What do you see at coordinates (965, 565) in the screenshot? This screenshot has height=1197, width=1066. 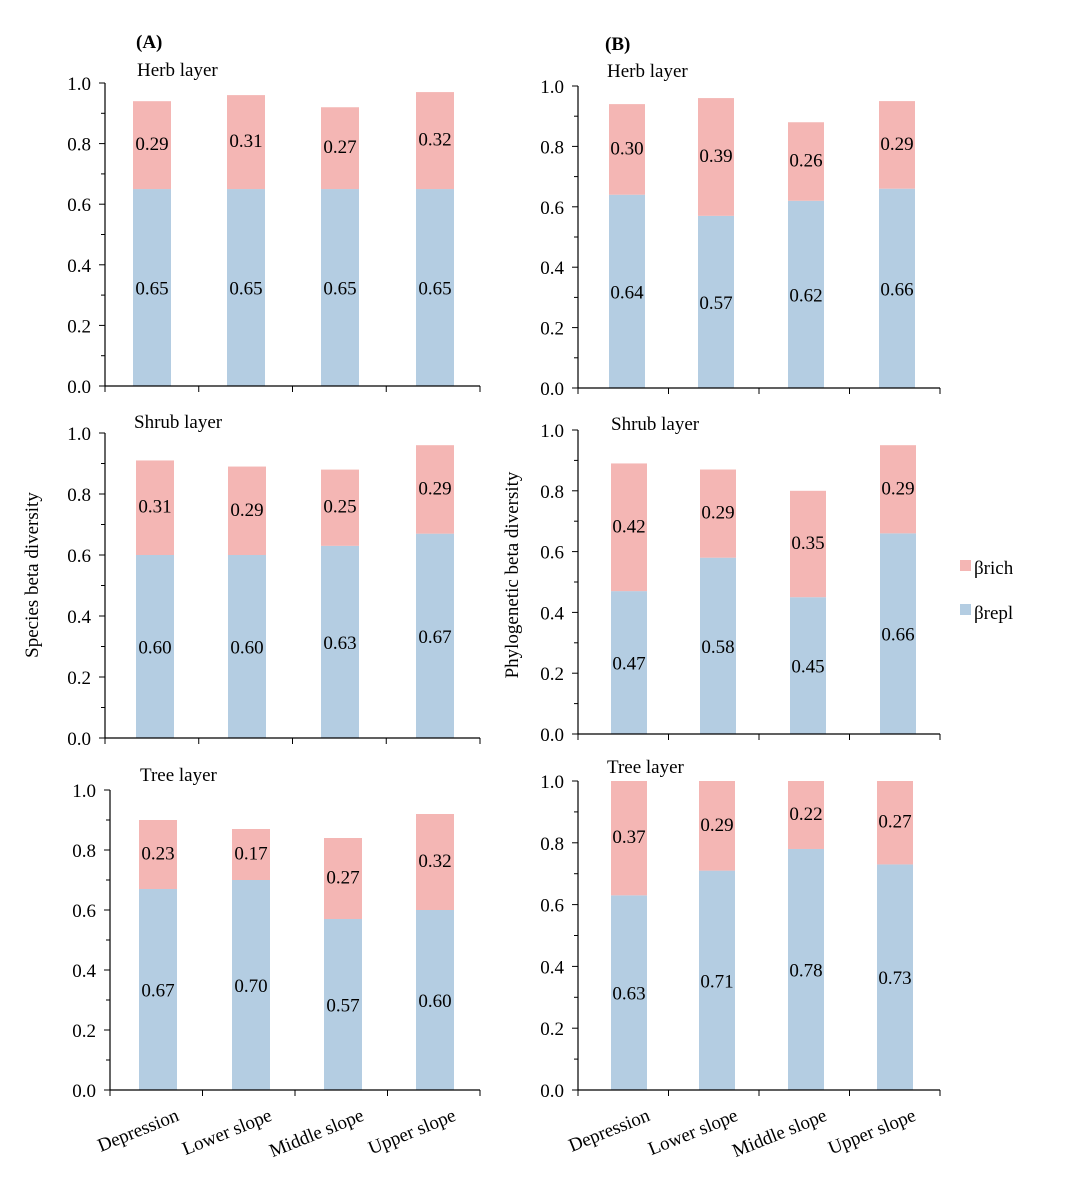 I see `legend-swatch-rich` at bounding box center [965, 565].